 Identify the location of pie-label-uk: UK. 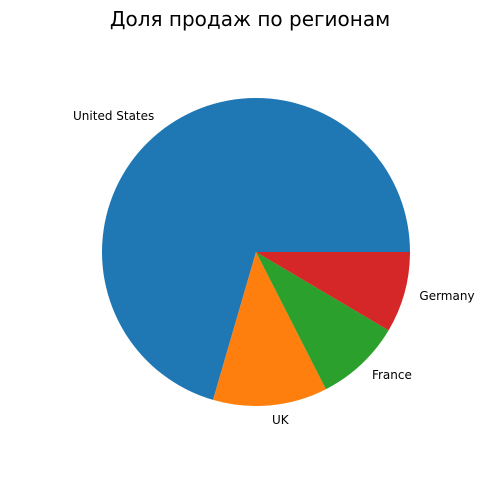
(281, 420).